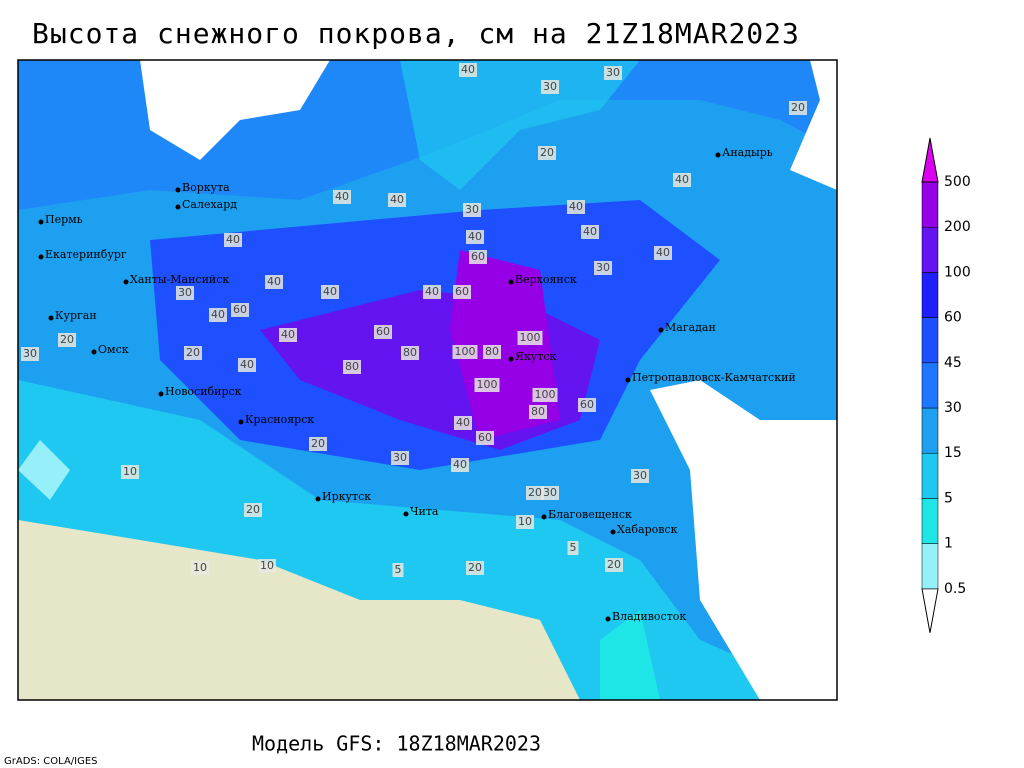  What do you see at coordinates (179, 279) in the screenshot?
I see `city-name: Ханты-Мансийск` at bounding box center [179, 279].